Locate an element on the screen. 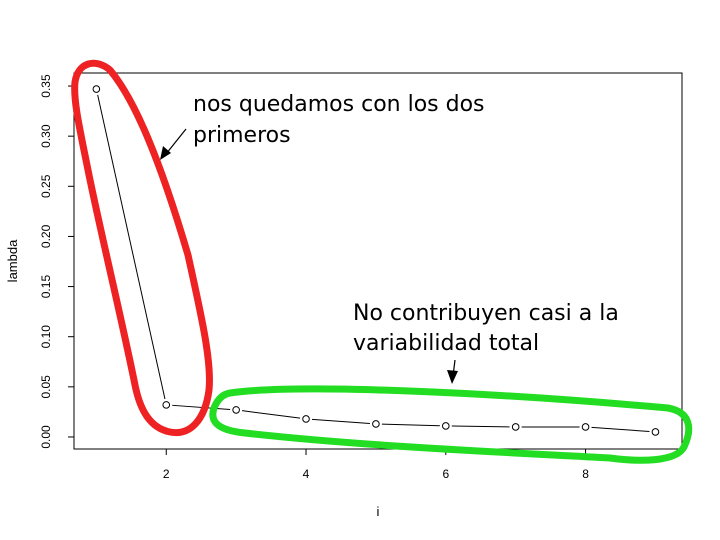 The height and width of the screenshot is (540, 720). y-tick-label: 0.30 is located at coordinates (46, 136).